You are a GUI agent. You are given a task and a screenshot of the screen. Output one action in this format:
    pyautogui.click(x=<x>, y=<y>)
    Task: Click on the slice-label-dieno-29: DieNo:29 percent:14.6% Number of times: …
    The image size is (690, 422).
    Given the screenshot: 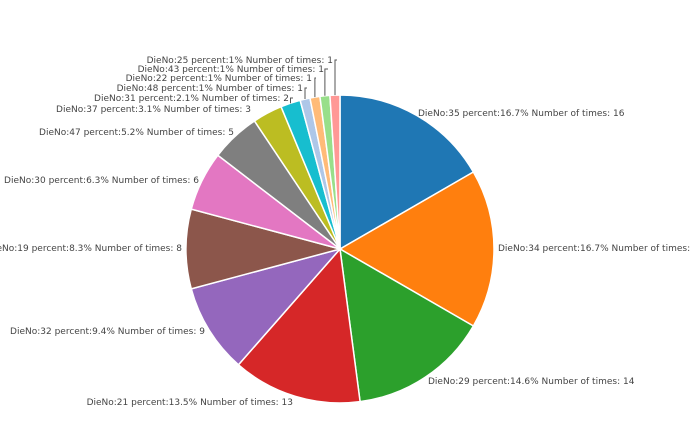 What is the action you would take?
    pyautogui.click(x=531, y=382)
    